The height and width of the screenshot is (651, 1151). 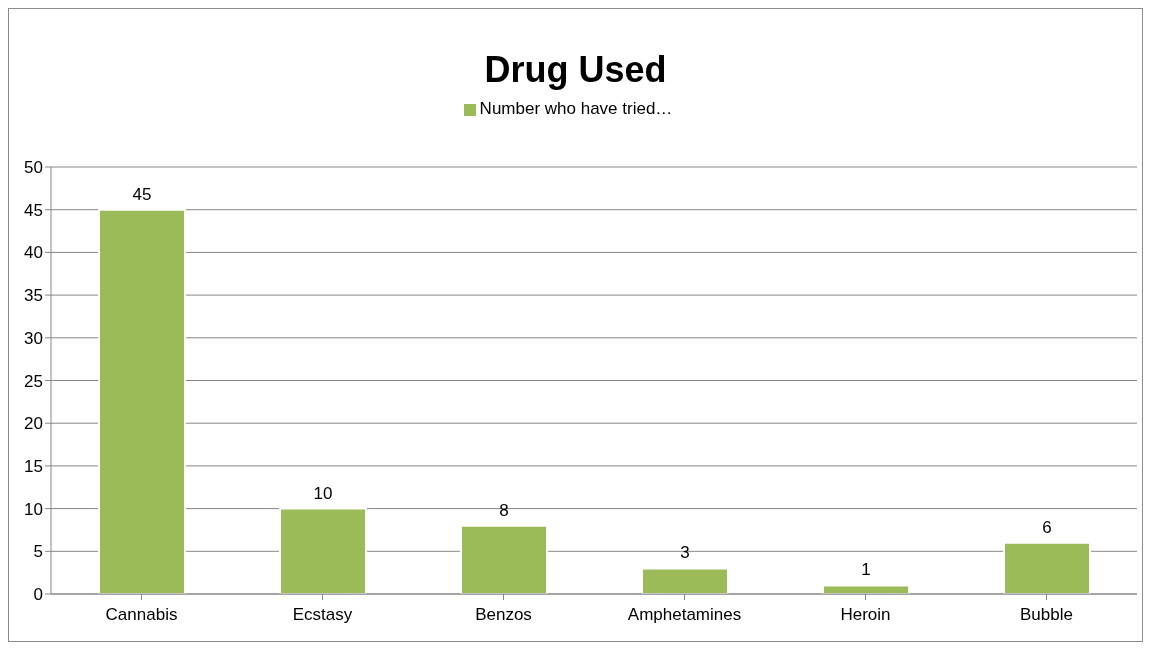 What do you see at coordinates (865, 615) in the screenshot?
I see `x-tick-label: Heroin` at bounding box center [865, 615].